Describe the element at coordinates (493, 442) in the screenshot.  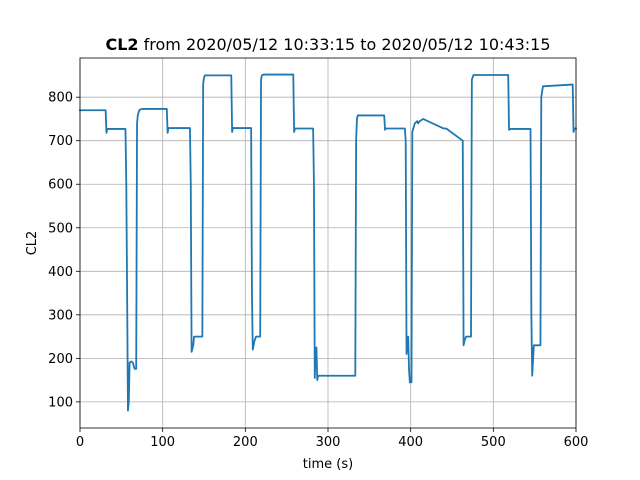
I see `x-tick-label: 500` at that location.